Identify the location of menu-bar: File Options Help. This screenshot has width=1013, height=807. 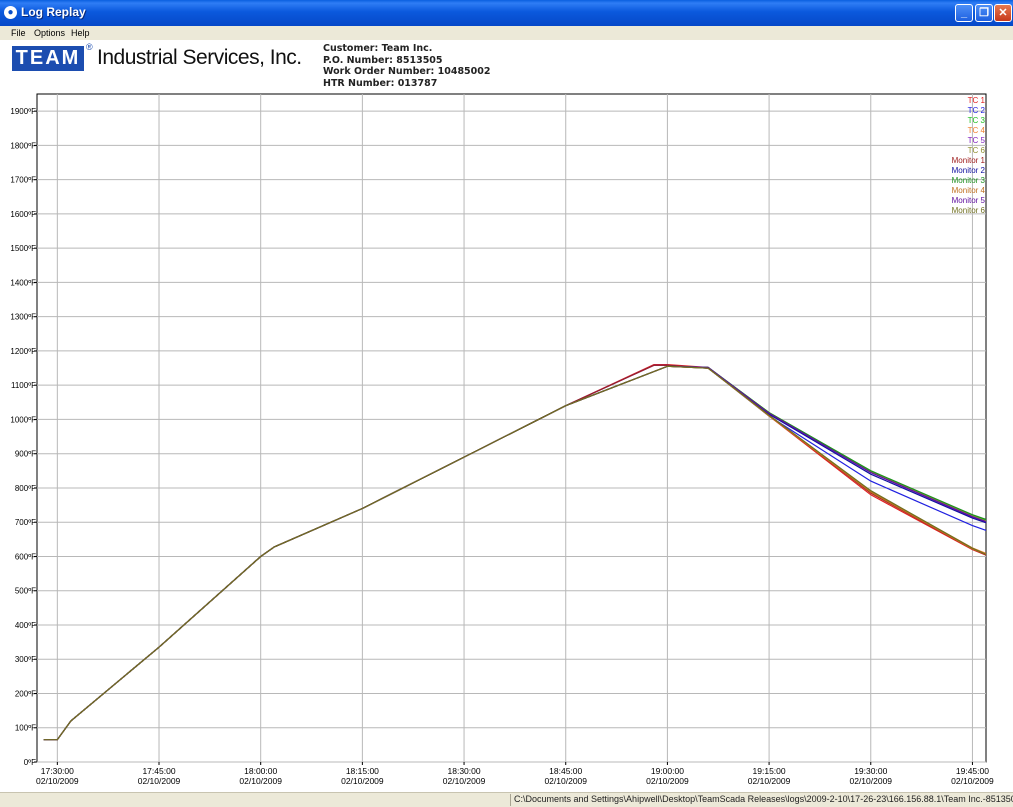
(506, 33).